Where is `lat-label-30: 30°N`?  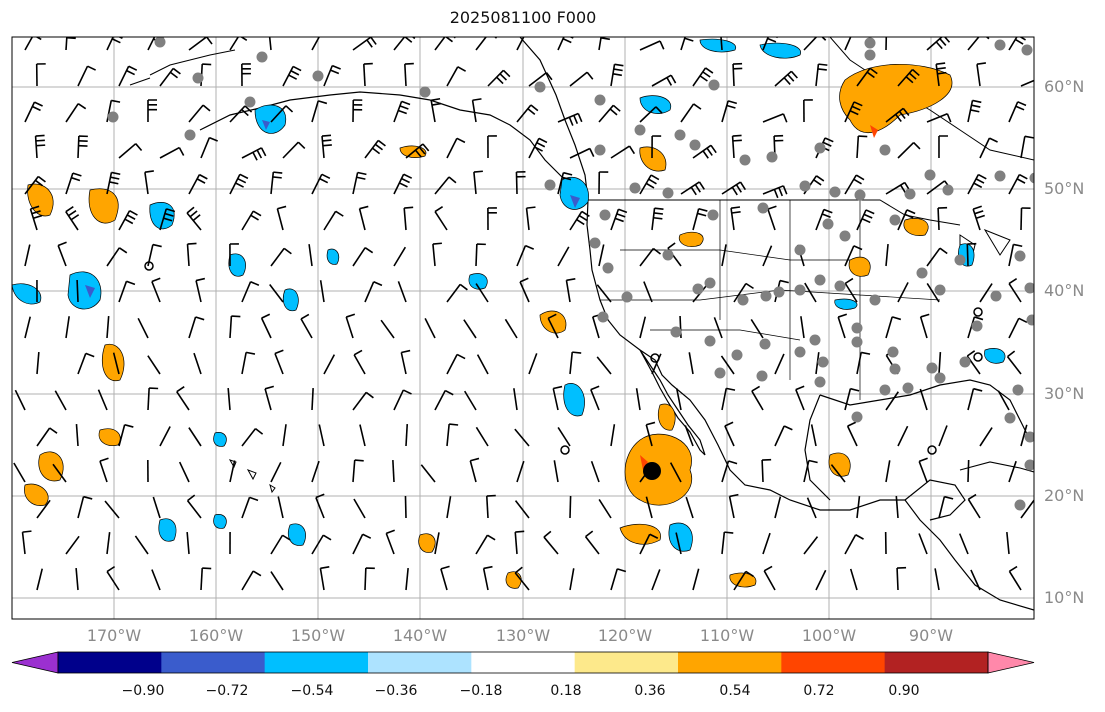 lat-label-30: 30°N is located at coordinates (1064, 393).